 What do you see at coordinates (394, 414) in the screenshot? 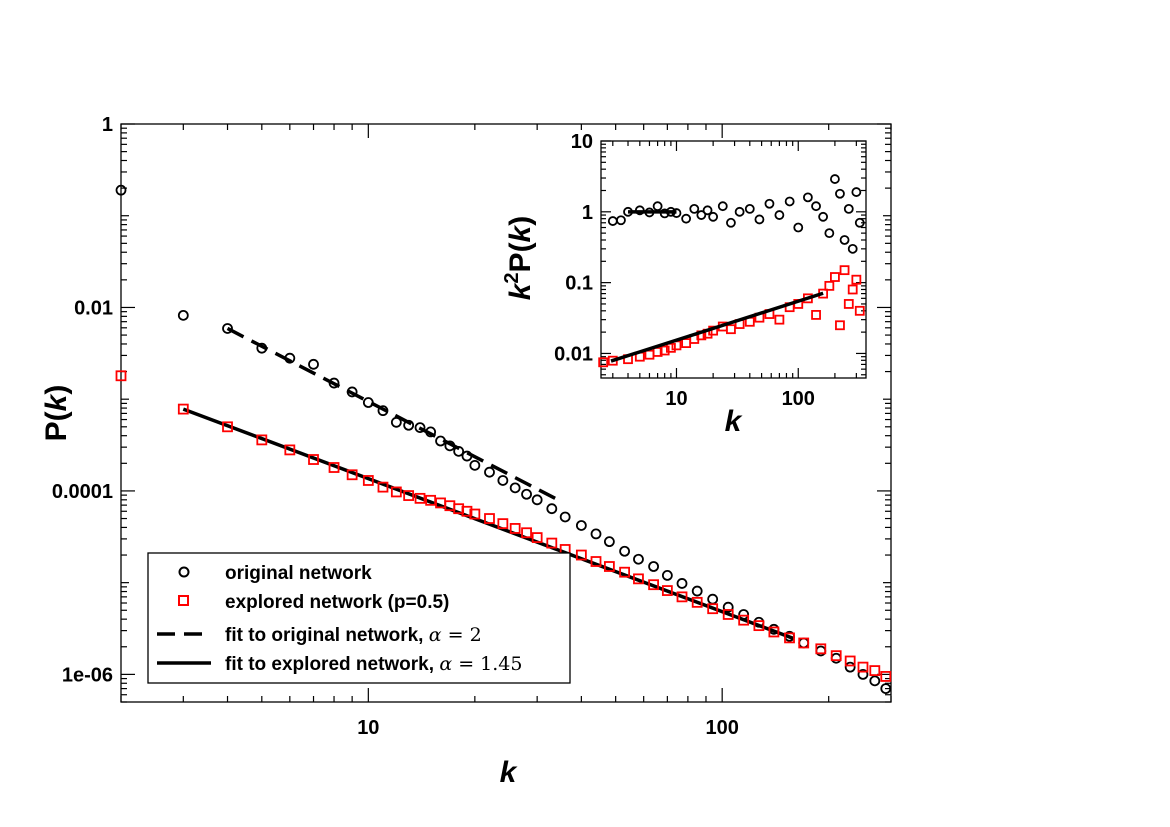
I see `main-fit-line-original` at bounding box center [394, 414].